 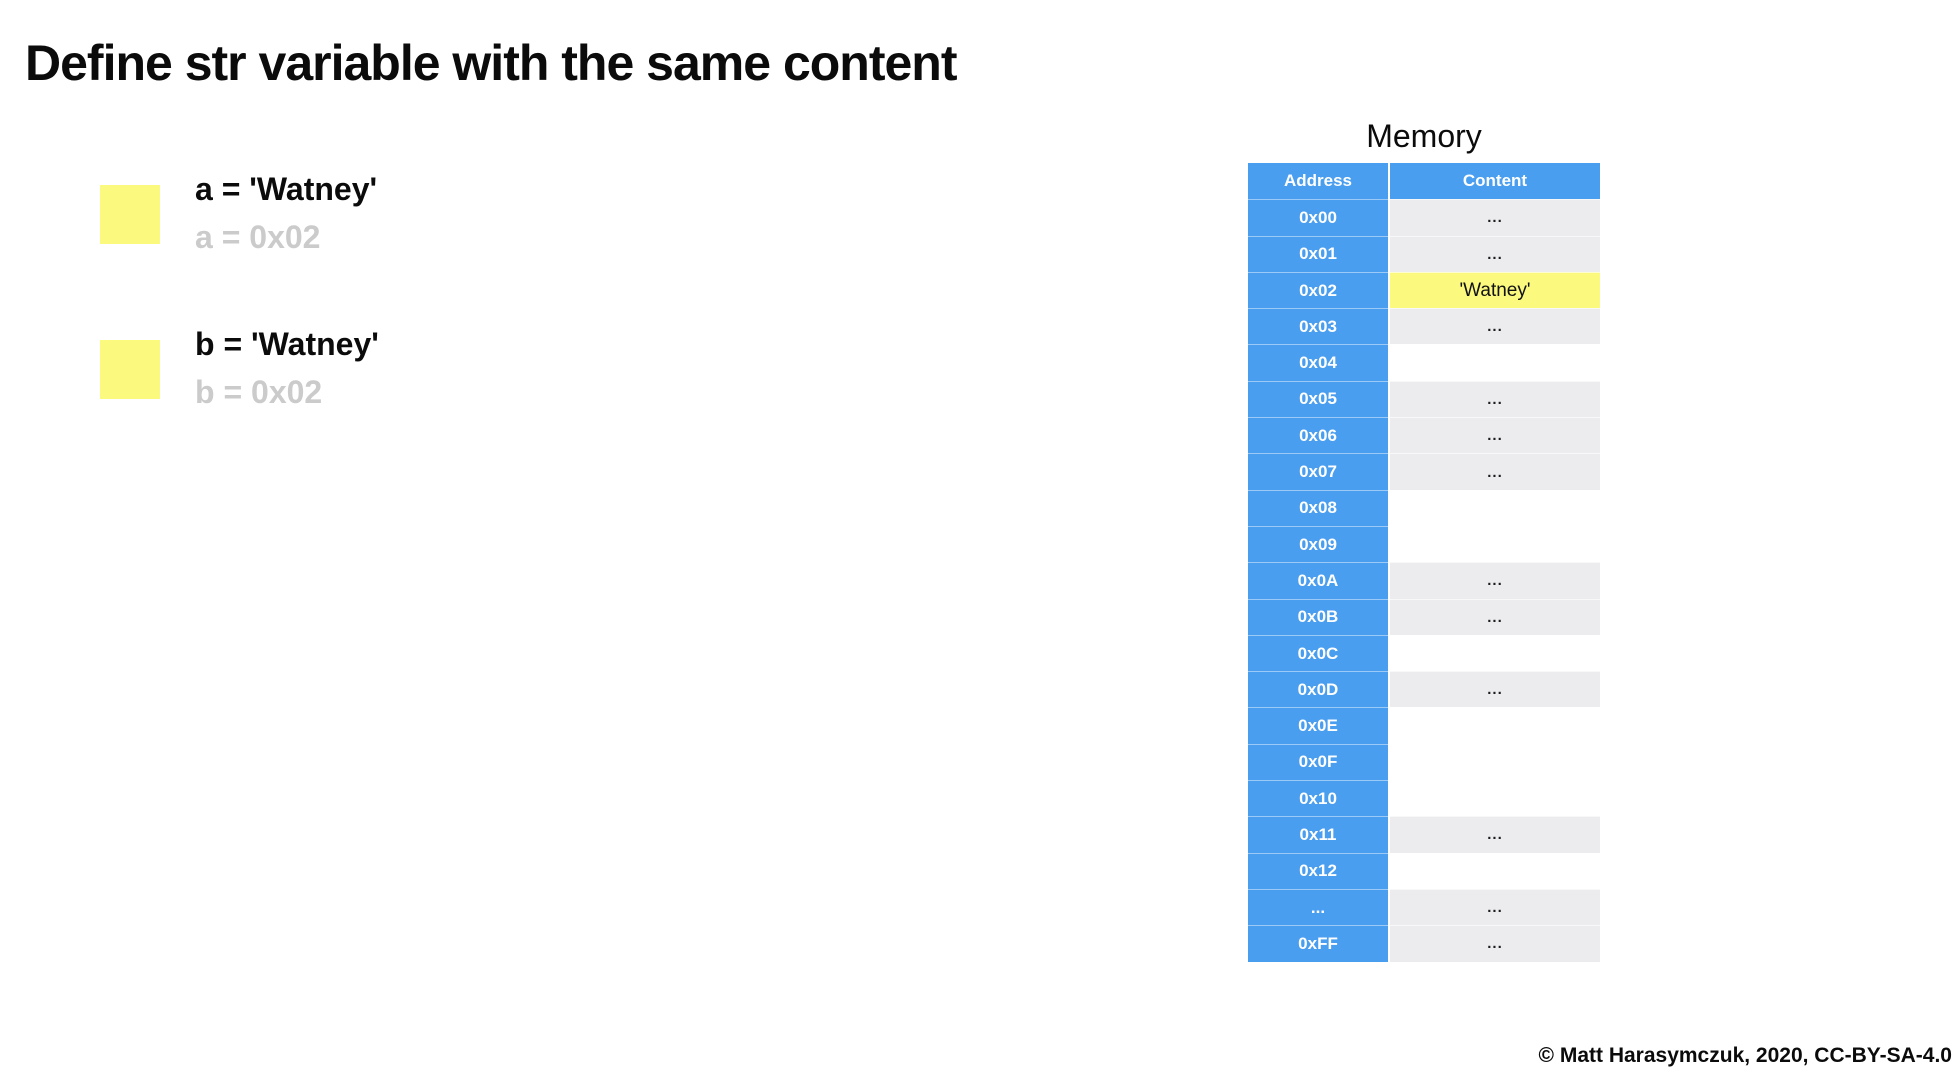 What do you see at coordinates (1745, 1055) in the screenshot?
I see `copyright-footer: © Matt Harasymczuk, 2020, CC-BY-SA-4.0` at bounding box center [1745, 1055].